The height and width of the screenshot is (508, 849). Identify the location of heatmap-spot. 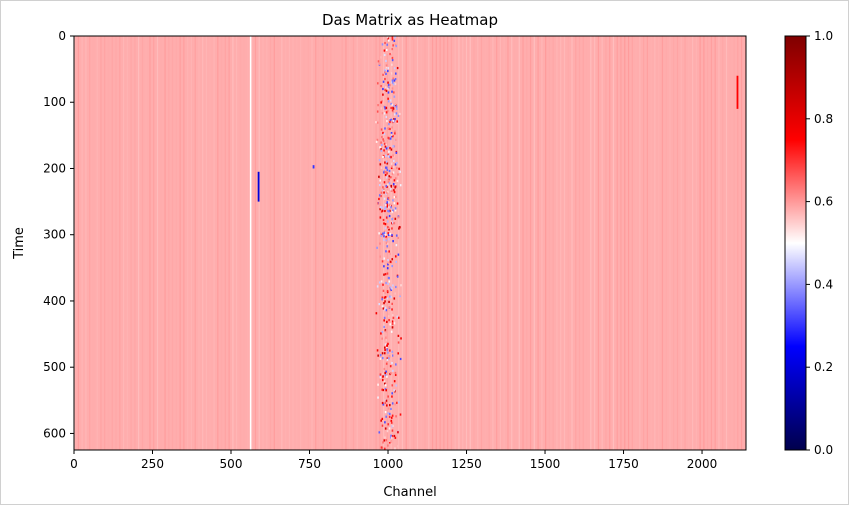
(313, 167).